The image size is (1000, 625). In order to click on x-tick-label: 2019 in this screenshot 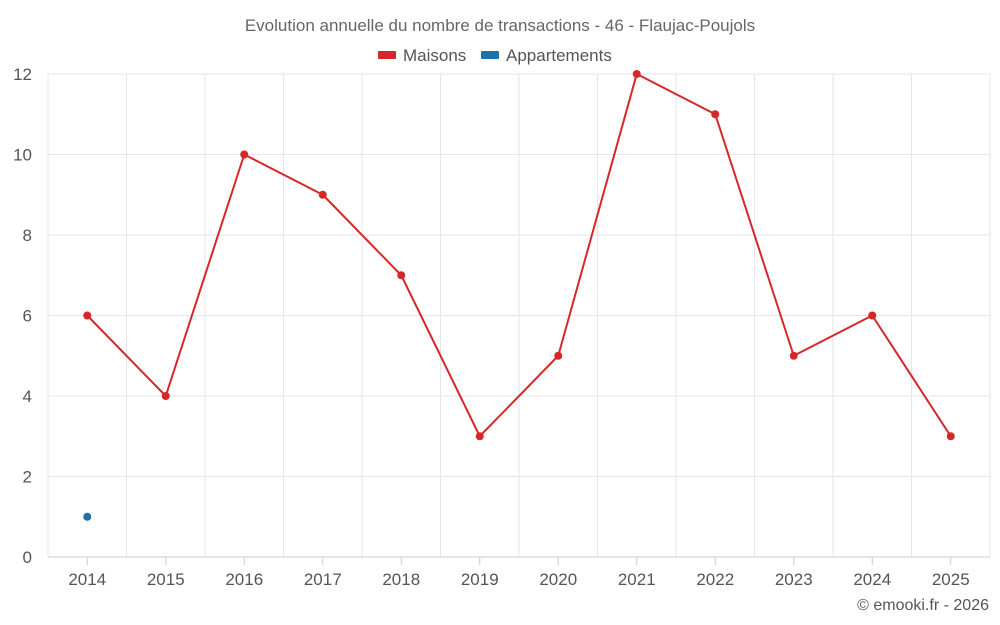, I will do `click(480, 579)`.